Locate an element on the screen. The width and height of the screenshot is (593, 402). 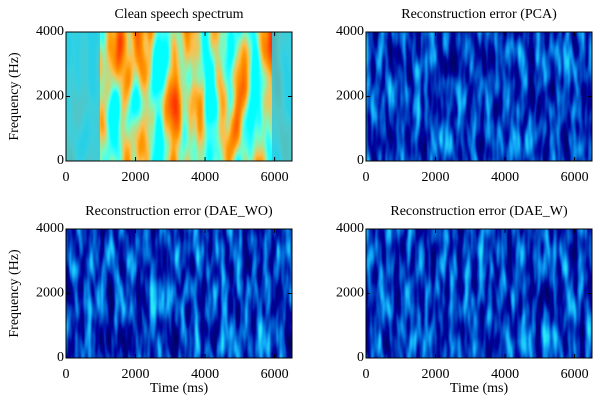
panel-title: Reconstruction error (PCA) is located at coordinates (479, 14).